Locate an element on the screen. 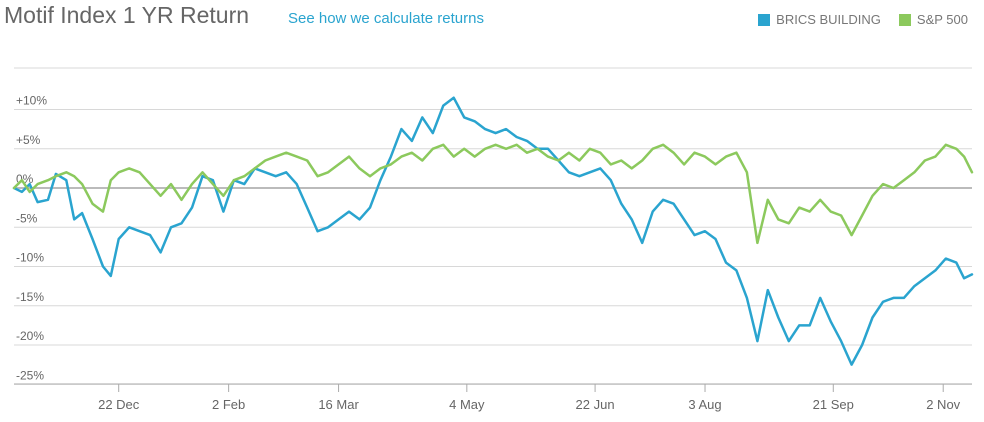  y-tick-label: +10% is located at coordinates (31, 101).